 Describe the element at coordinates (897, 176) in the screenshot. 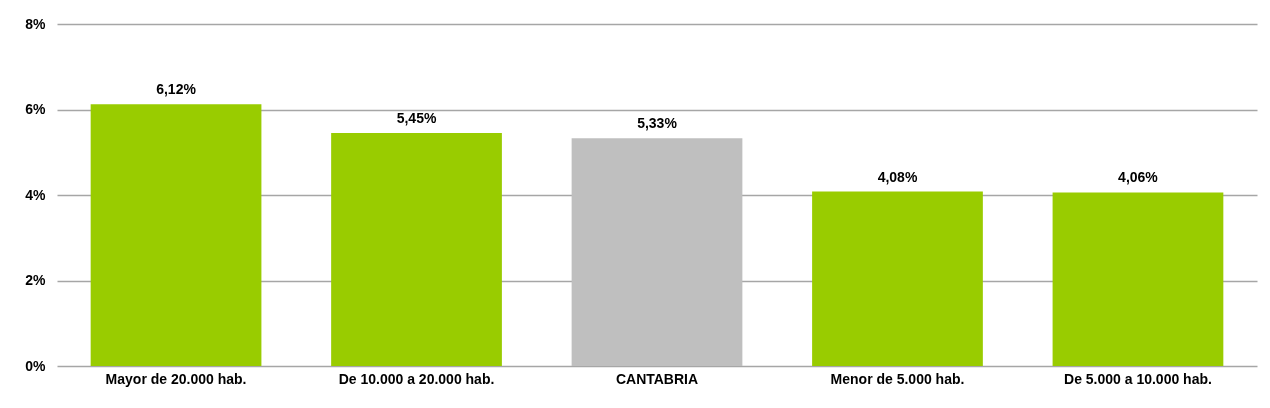

I see `data-label: 4,08%` at that location.